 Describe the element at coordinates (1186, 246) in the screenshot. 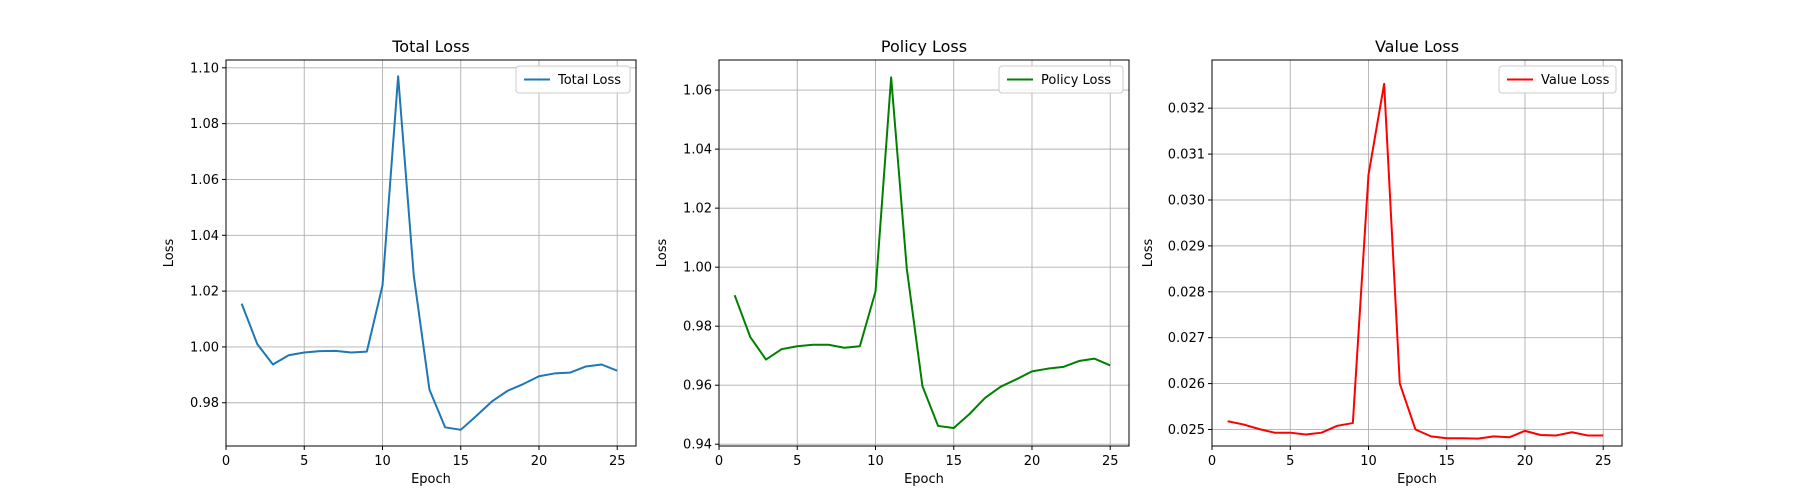

I see `value-y-tick-label: 0.029` at that location.